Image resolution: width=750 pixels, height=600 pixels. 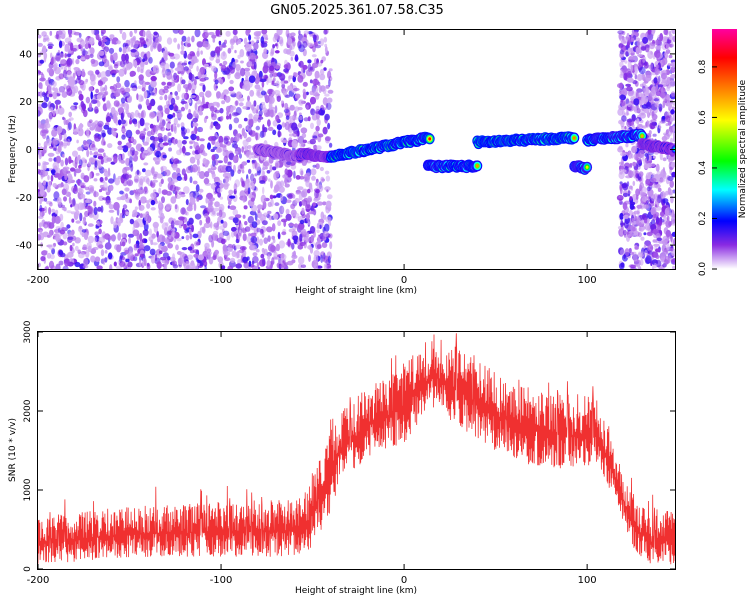 What do you see at coordinates (13, 149) in the screenshot?
I see `spectrogram-ylabel: Frequency (Hz)` at bounding box center [13, 149].